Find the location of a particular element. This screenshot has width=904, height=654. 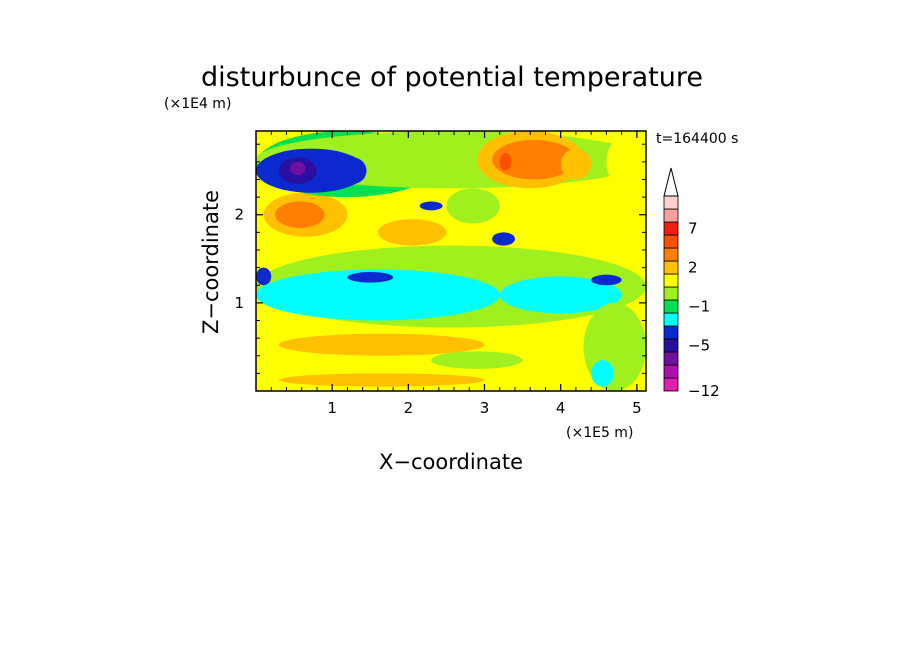

x-tick-label: 1 is located at coordinates (332, 408).